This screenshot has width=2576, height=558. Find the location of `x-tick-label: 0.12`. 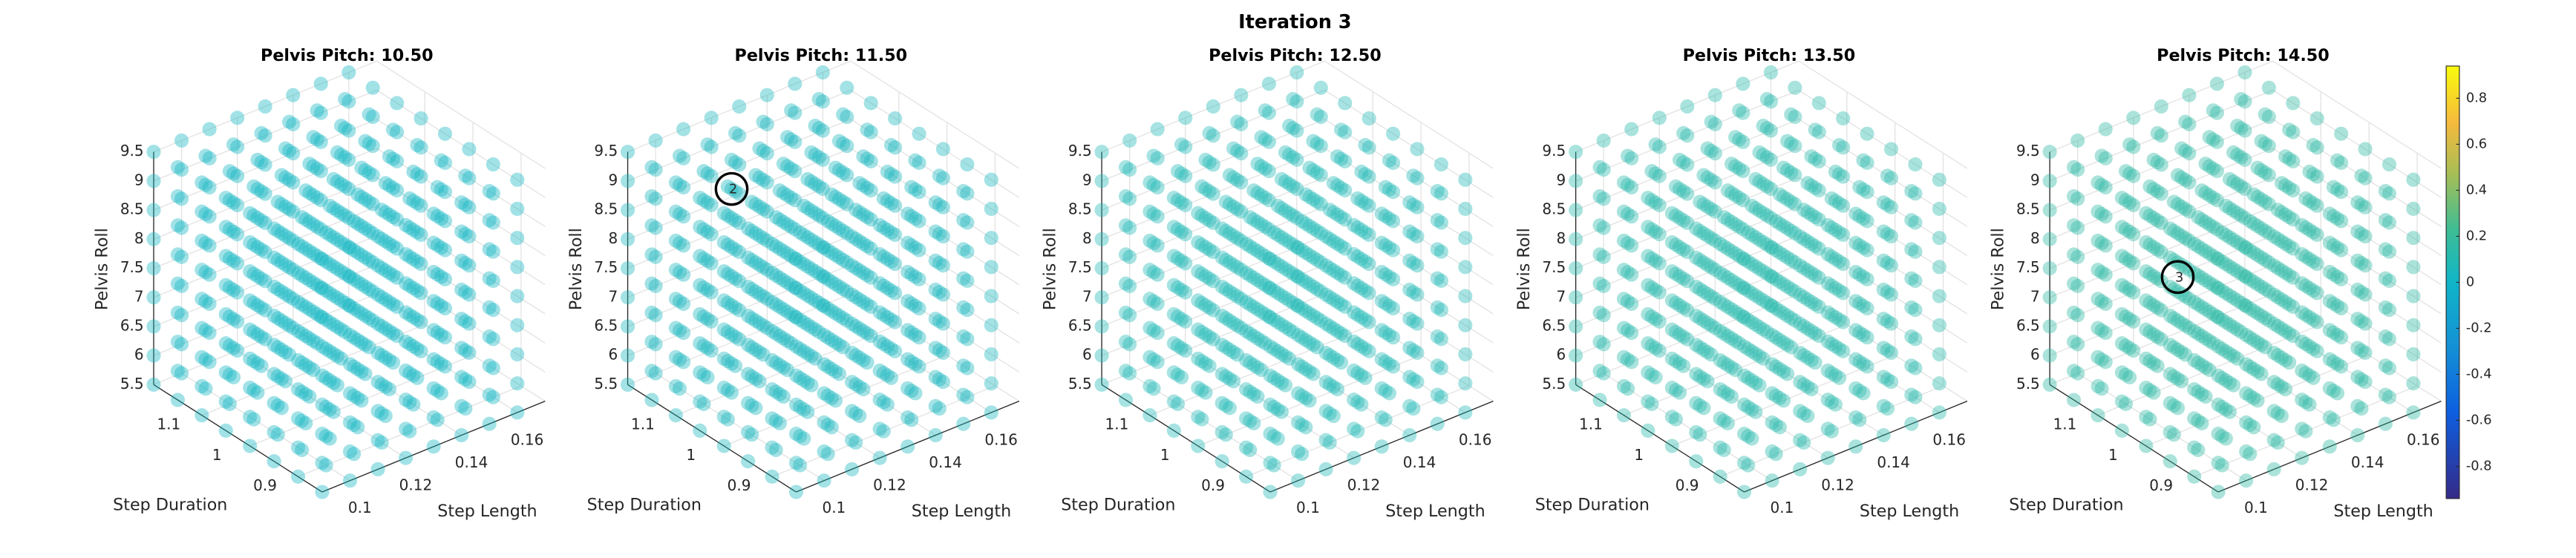

x-tick-label: 0.12 is located at coordinates (1837, 485).